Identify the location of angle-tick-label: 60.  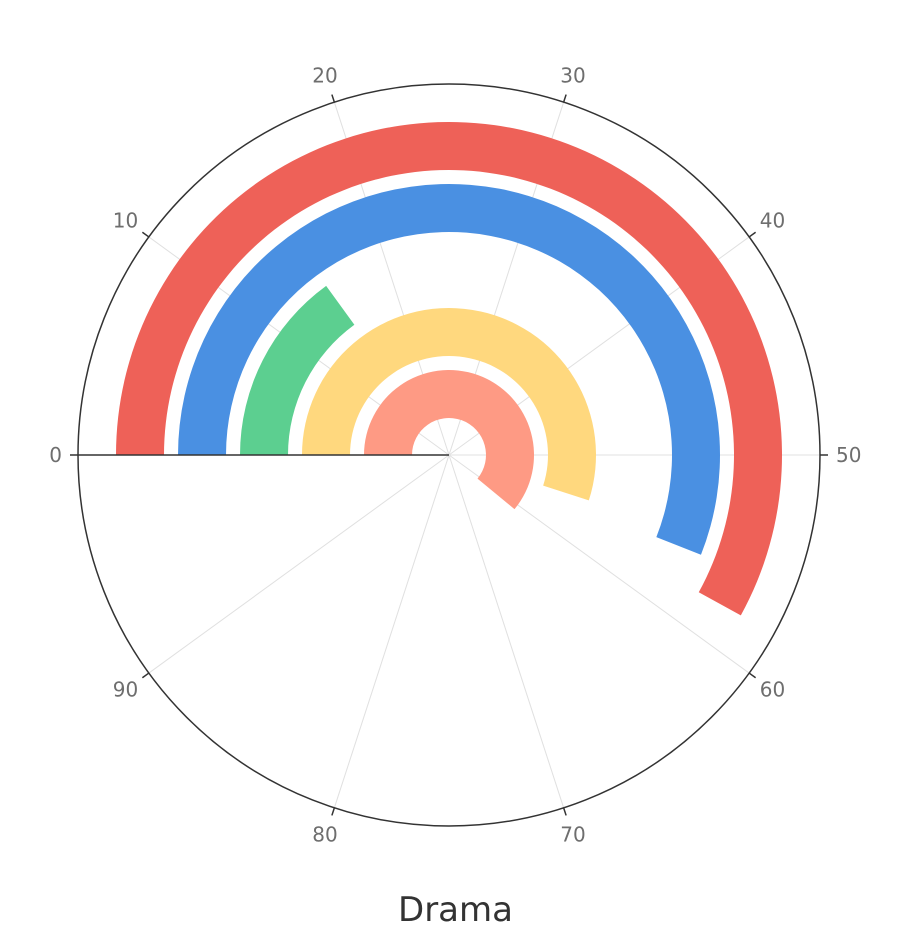
(772, 690).